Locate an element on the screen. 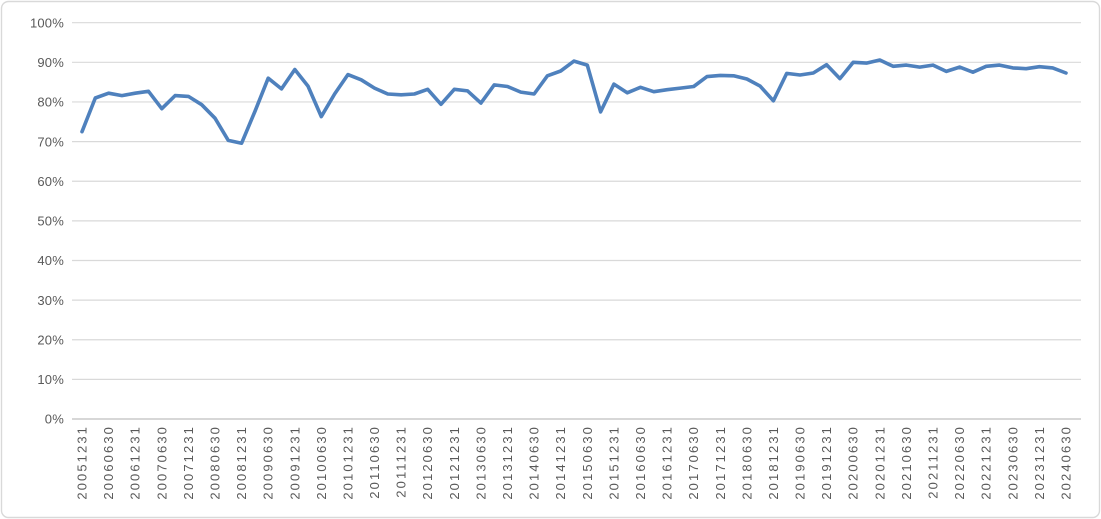  x-tick-label: 20170630 is located at coordinates (693, 462).